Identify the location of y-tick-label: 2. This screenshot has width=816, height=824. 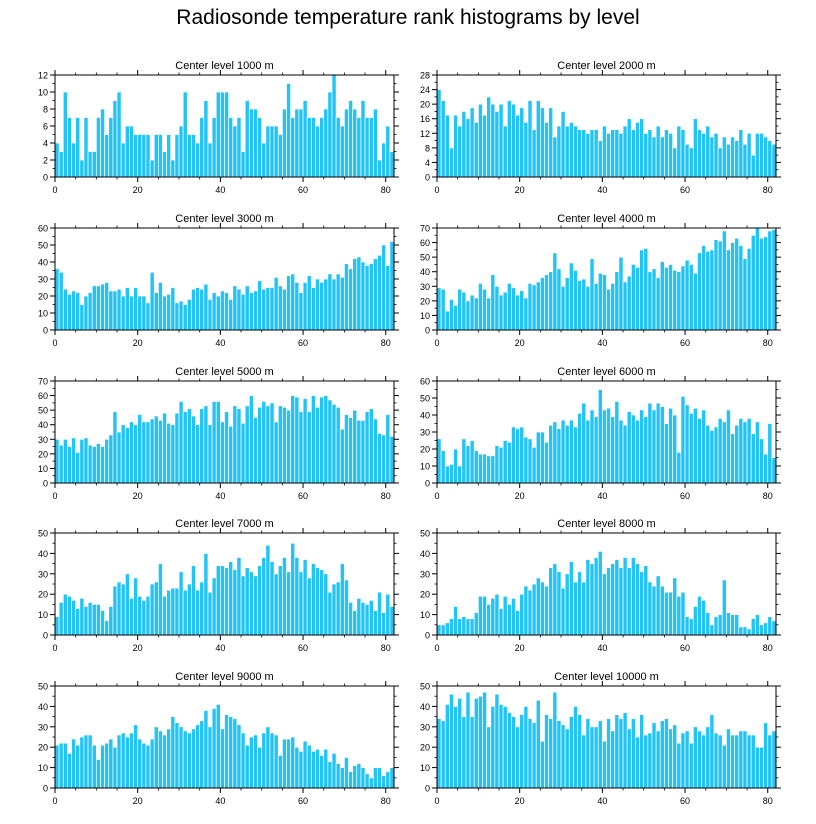
(45, 161).